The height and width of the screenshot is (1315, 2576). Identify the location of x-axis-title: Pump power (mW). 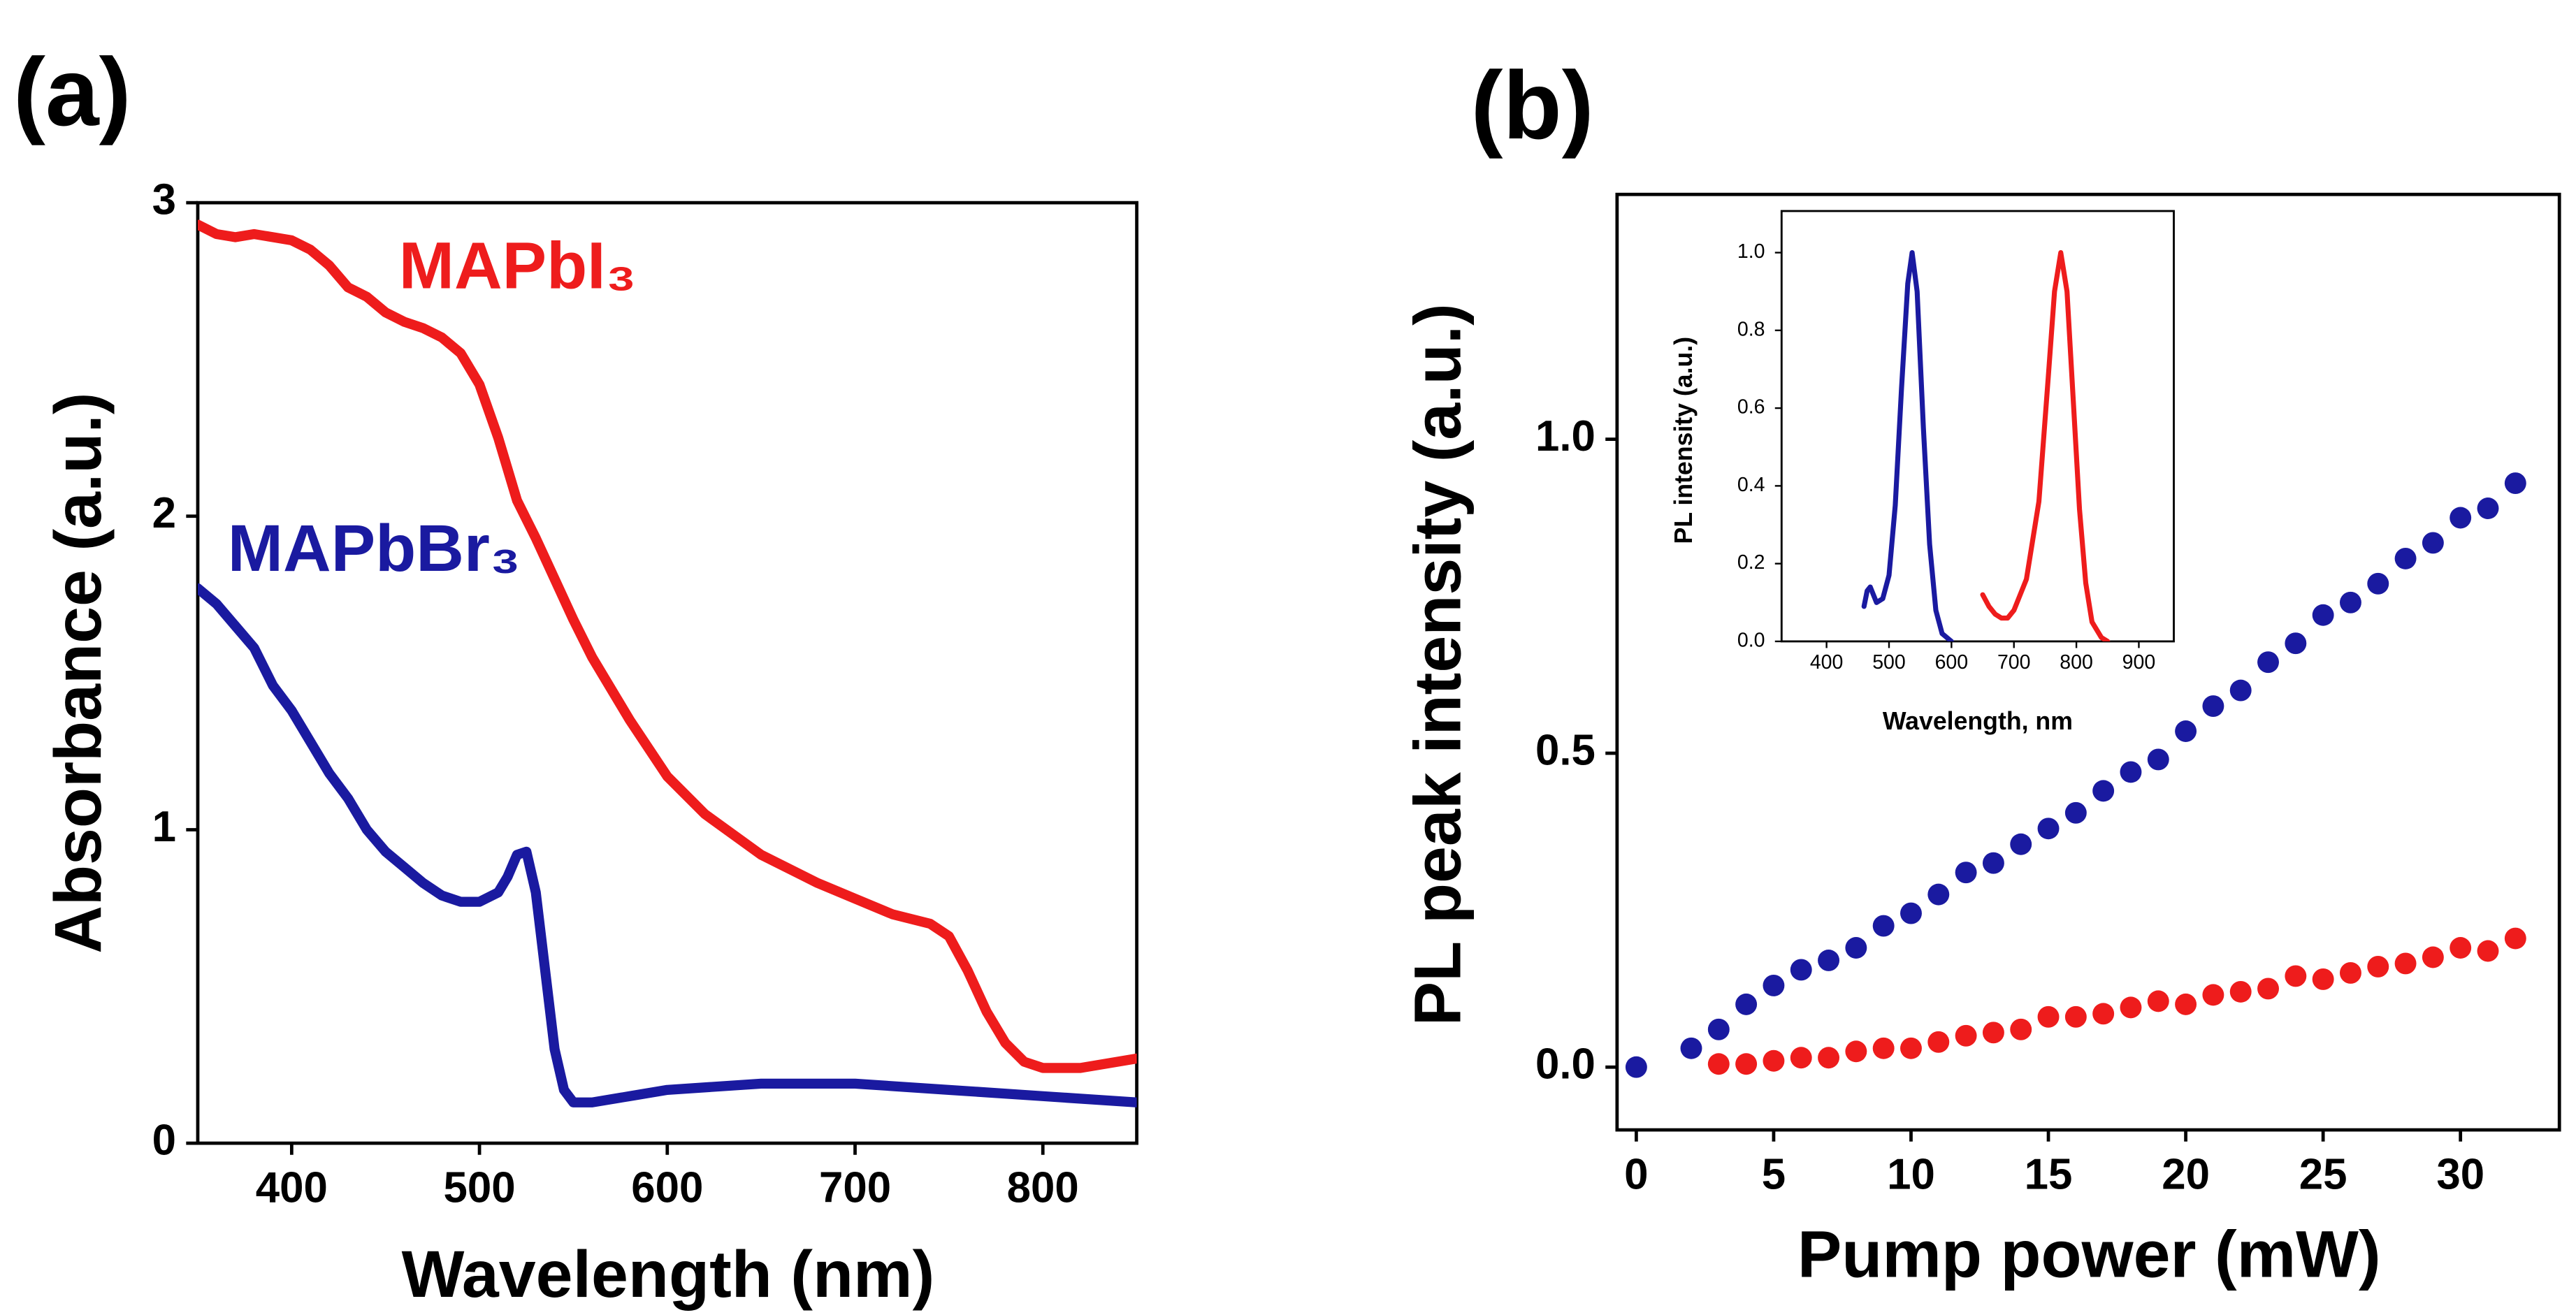
(2089, 1255).